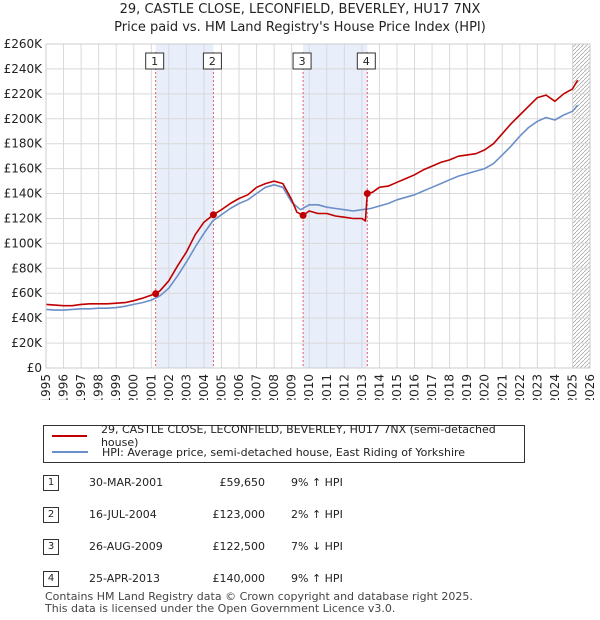 Image resolution: width=600 pixels, height=620 pixels. Describe the element at coordinates (397, 387) in the screenshot. I see `x-tick-label: 2015` at that location.